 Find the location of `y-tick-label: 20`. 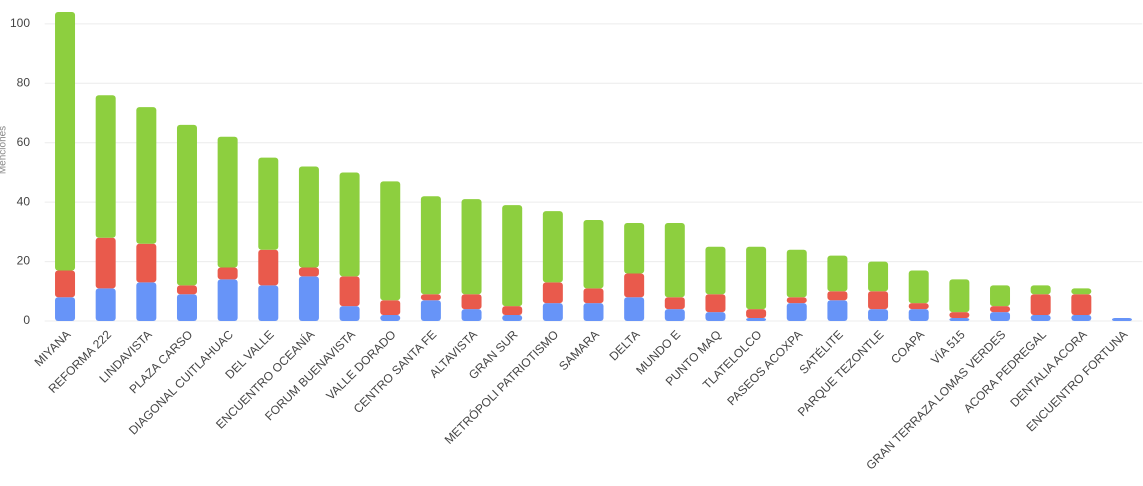

y-tick-label: 20 is located at coordinates (24, 261).